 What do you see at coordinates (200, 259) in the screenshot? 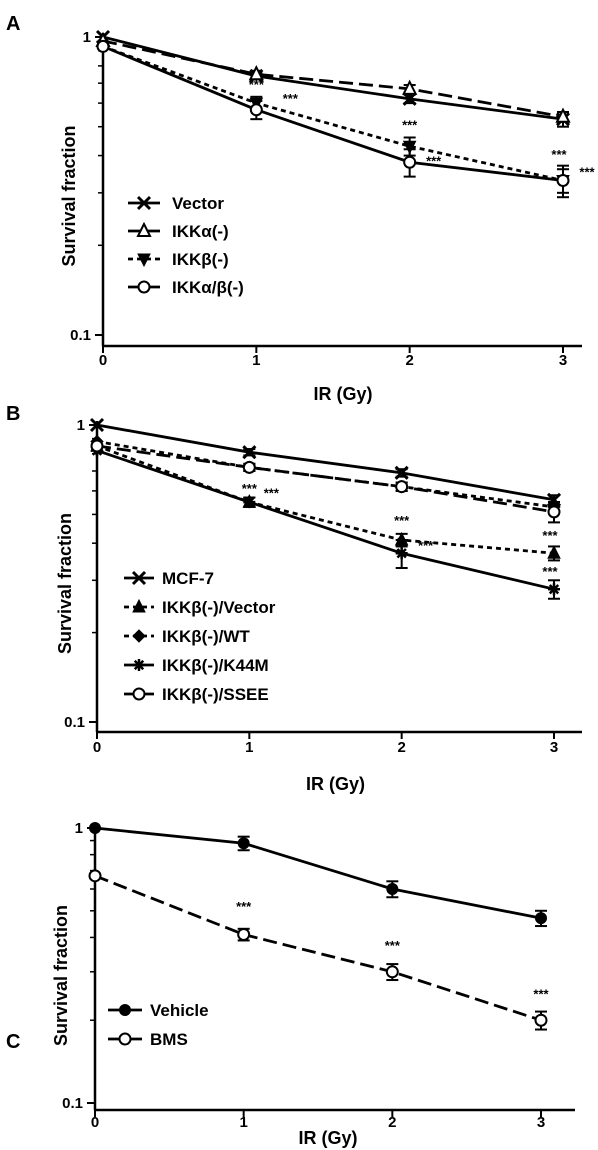
I see `legend-label: IKKβ(-)` at bounding box center [200, 259].